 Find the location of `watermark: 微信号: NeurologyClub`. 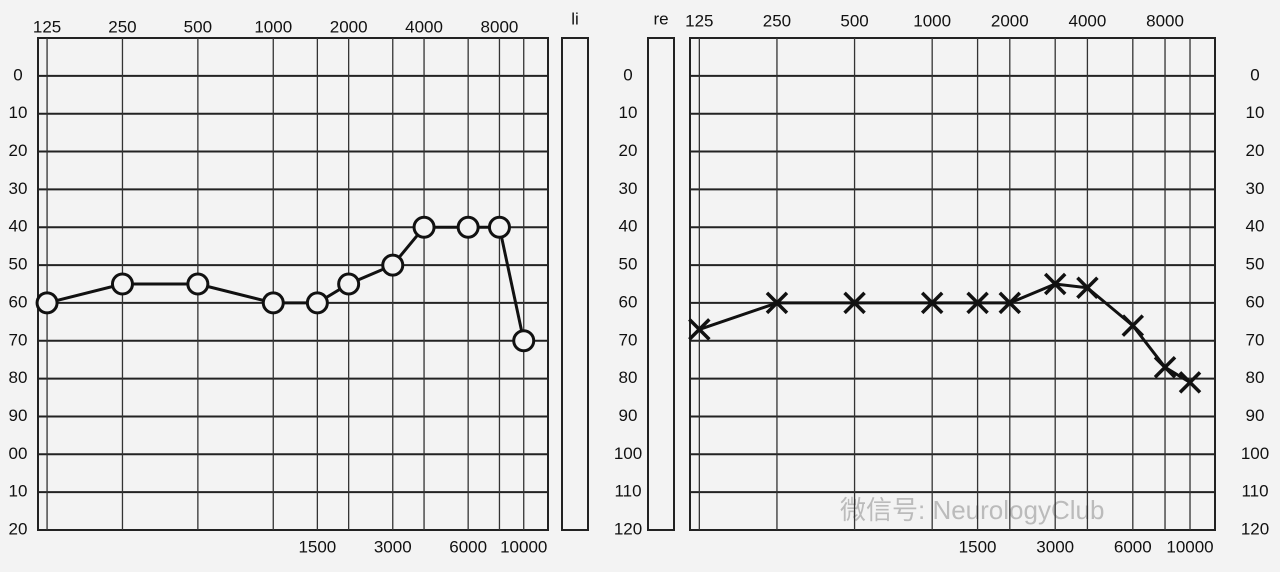

watermark: 微信号: NeurologyClub is located at coordinates (972, 510).